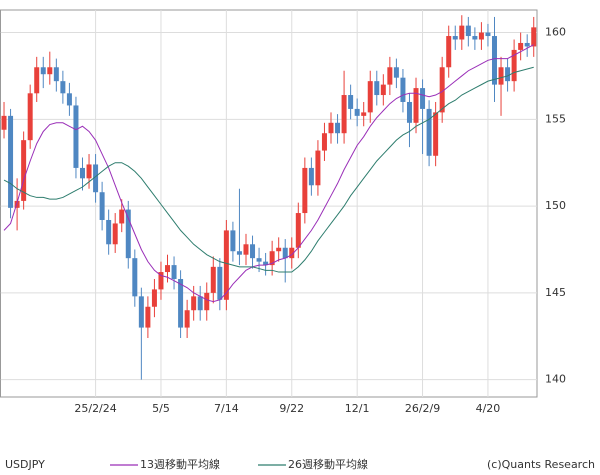  Describe the element at coordinates (541, 464) in the screenshot. I see `copyright: (c)Quants Research` at that location.